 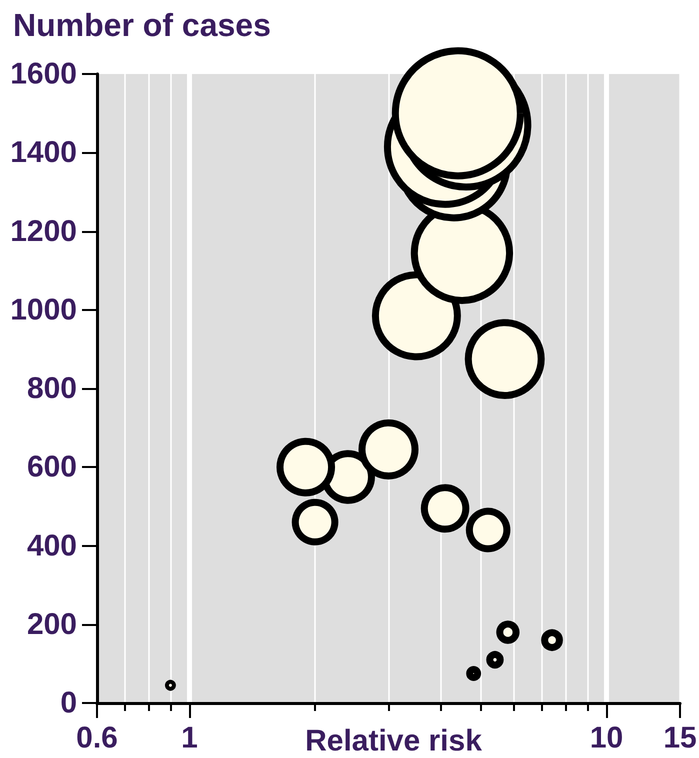 I want to click on y-tick-label: 1000, so click(x=43, y=309).